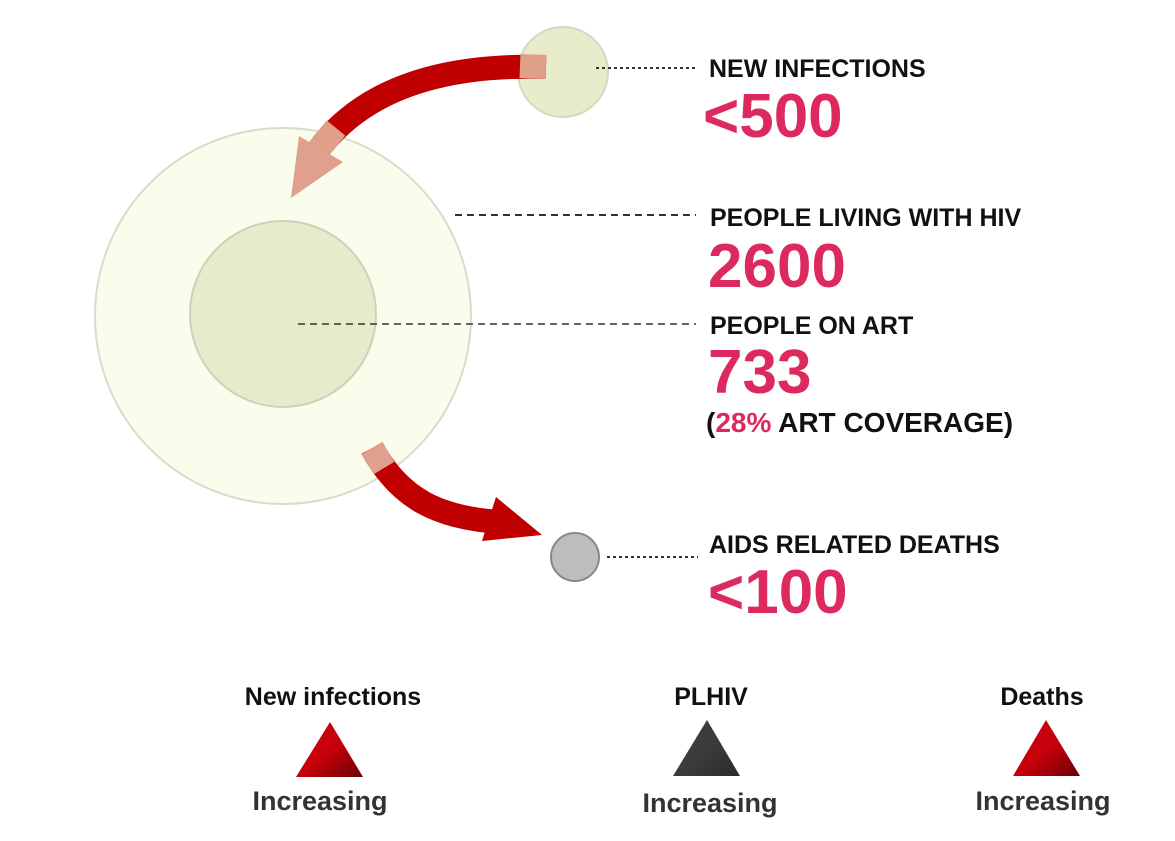 The width and height of the screenshot is (1175, 841). I want to click on trend-title-deaths: Deaths, so click(1042, 697).